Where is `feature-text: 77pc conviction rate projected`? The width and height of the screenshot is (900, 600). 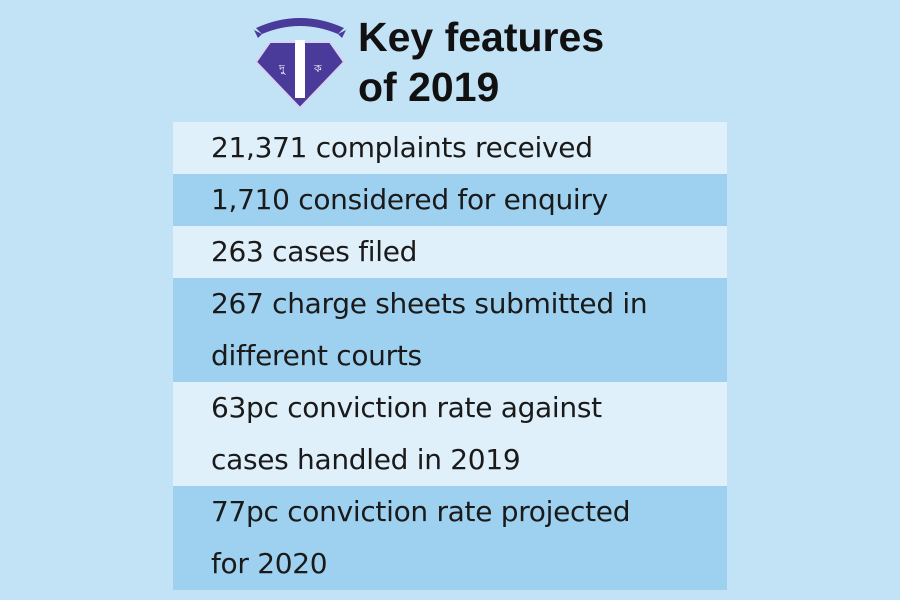 feature-text: 77pc conviction rate projected is located at coordinates (421, 511).